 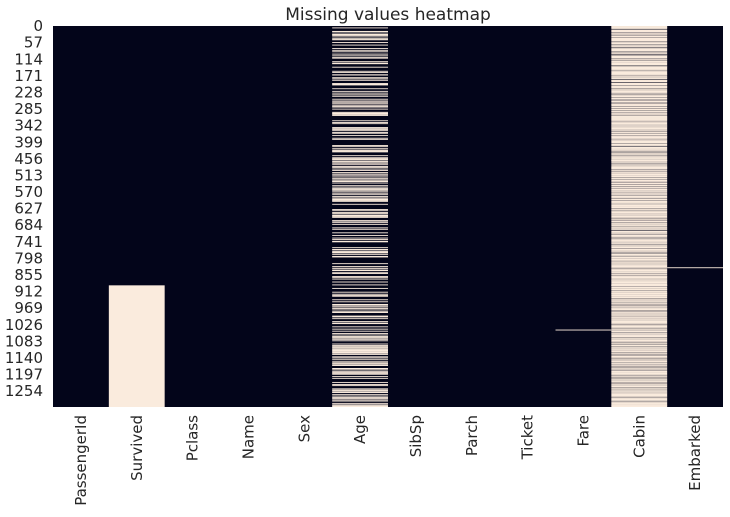 What do you see at coordinates (28, 175) in the screenshot?
I see `y-tick-label: 513` at bounding box center [28, 175].